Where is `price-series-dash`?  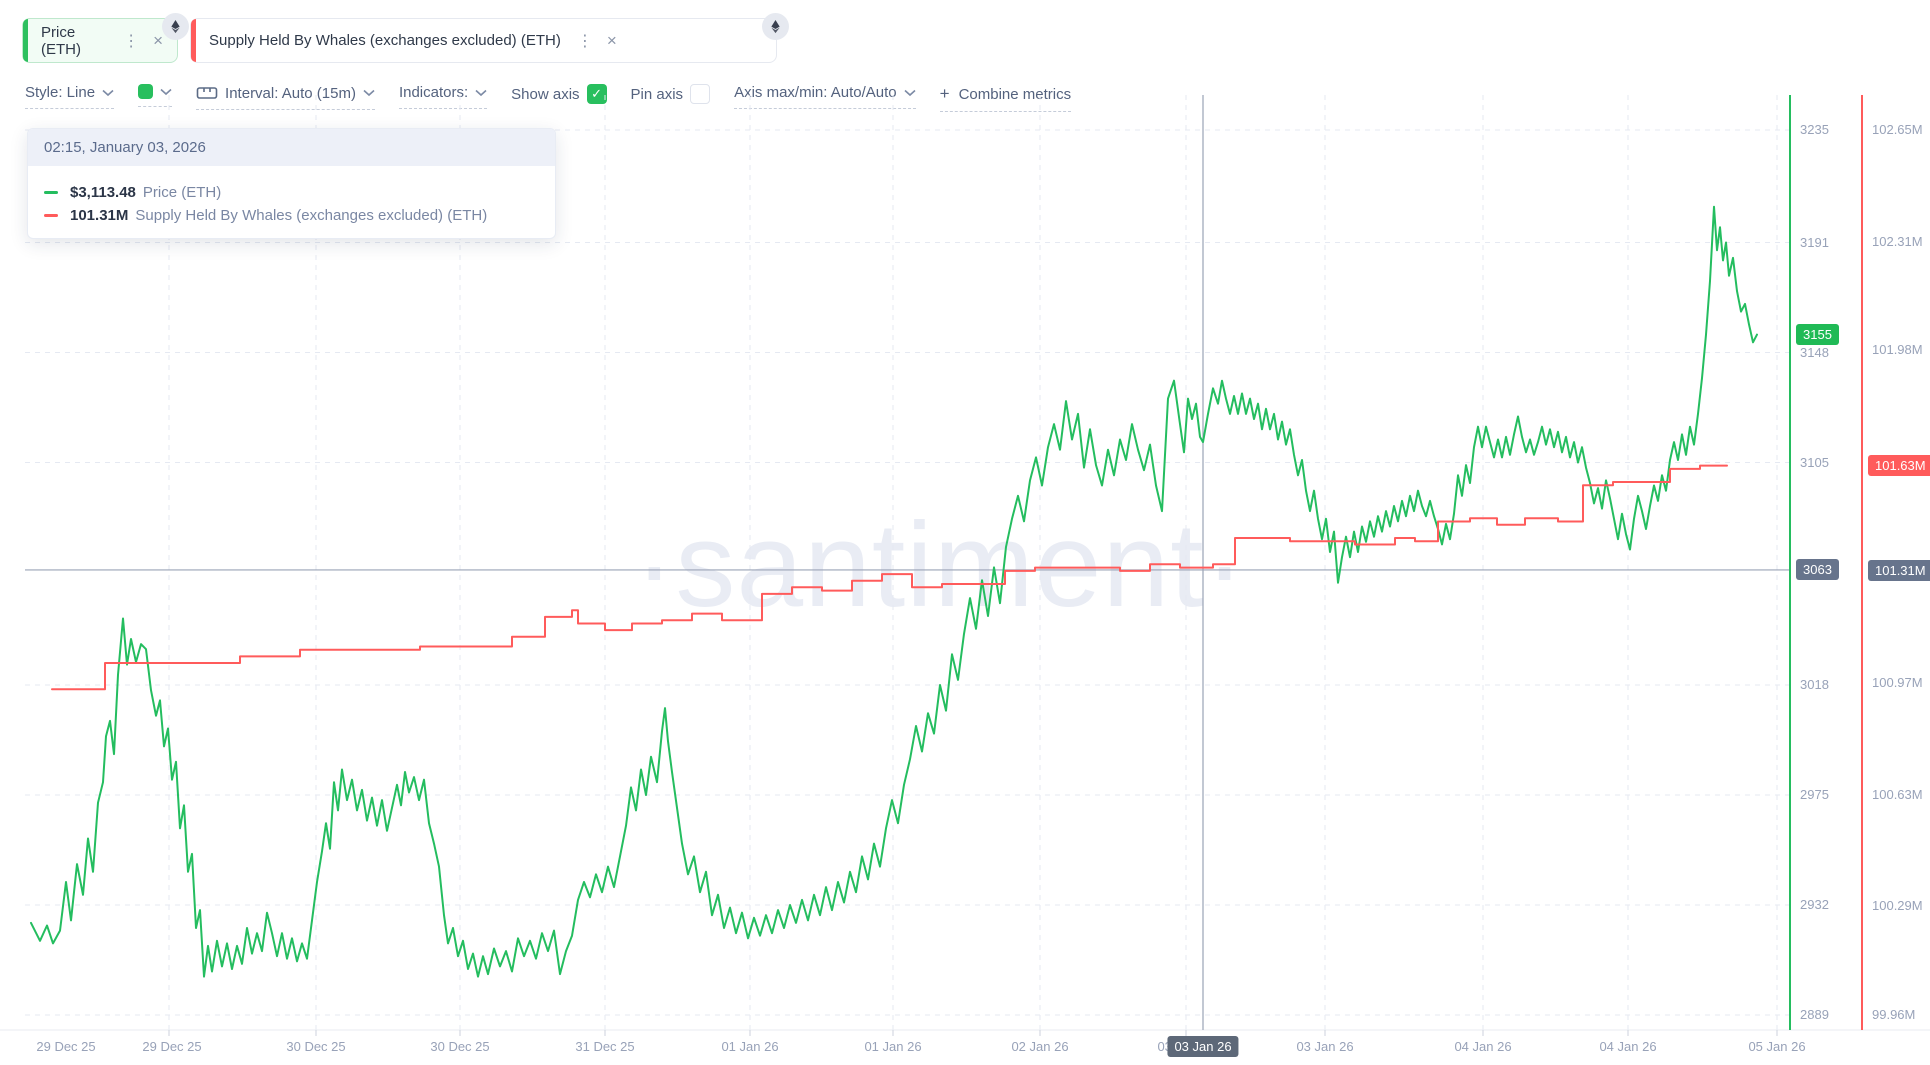
price-series-dash is located at coordinates (51, 192).